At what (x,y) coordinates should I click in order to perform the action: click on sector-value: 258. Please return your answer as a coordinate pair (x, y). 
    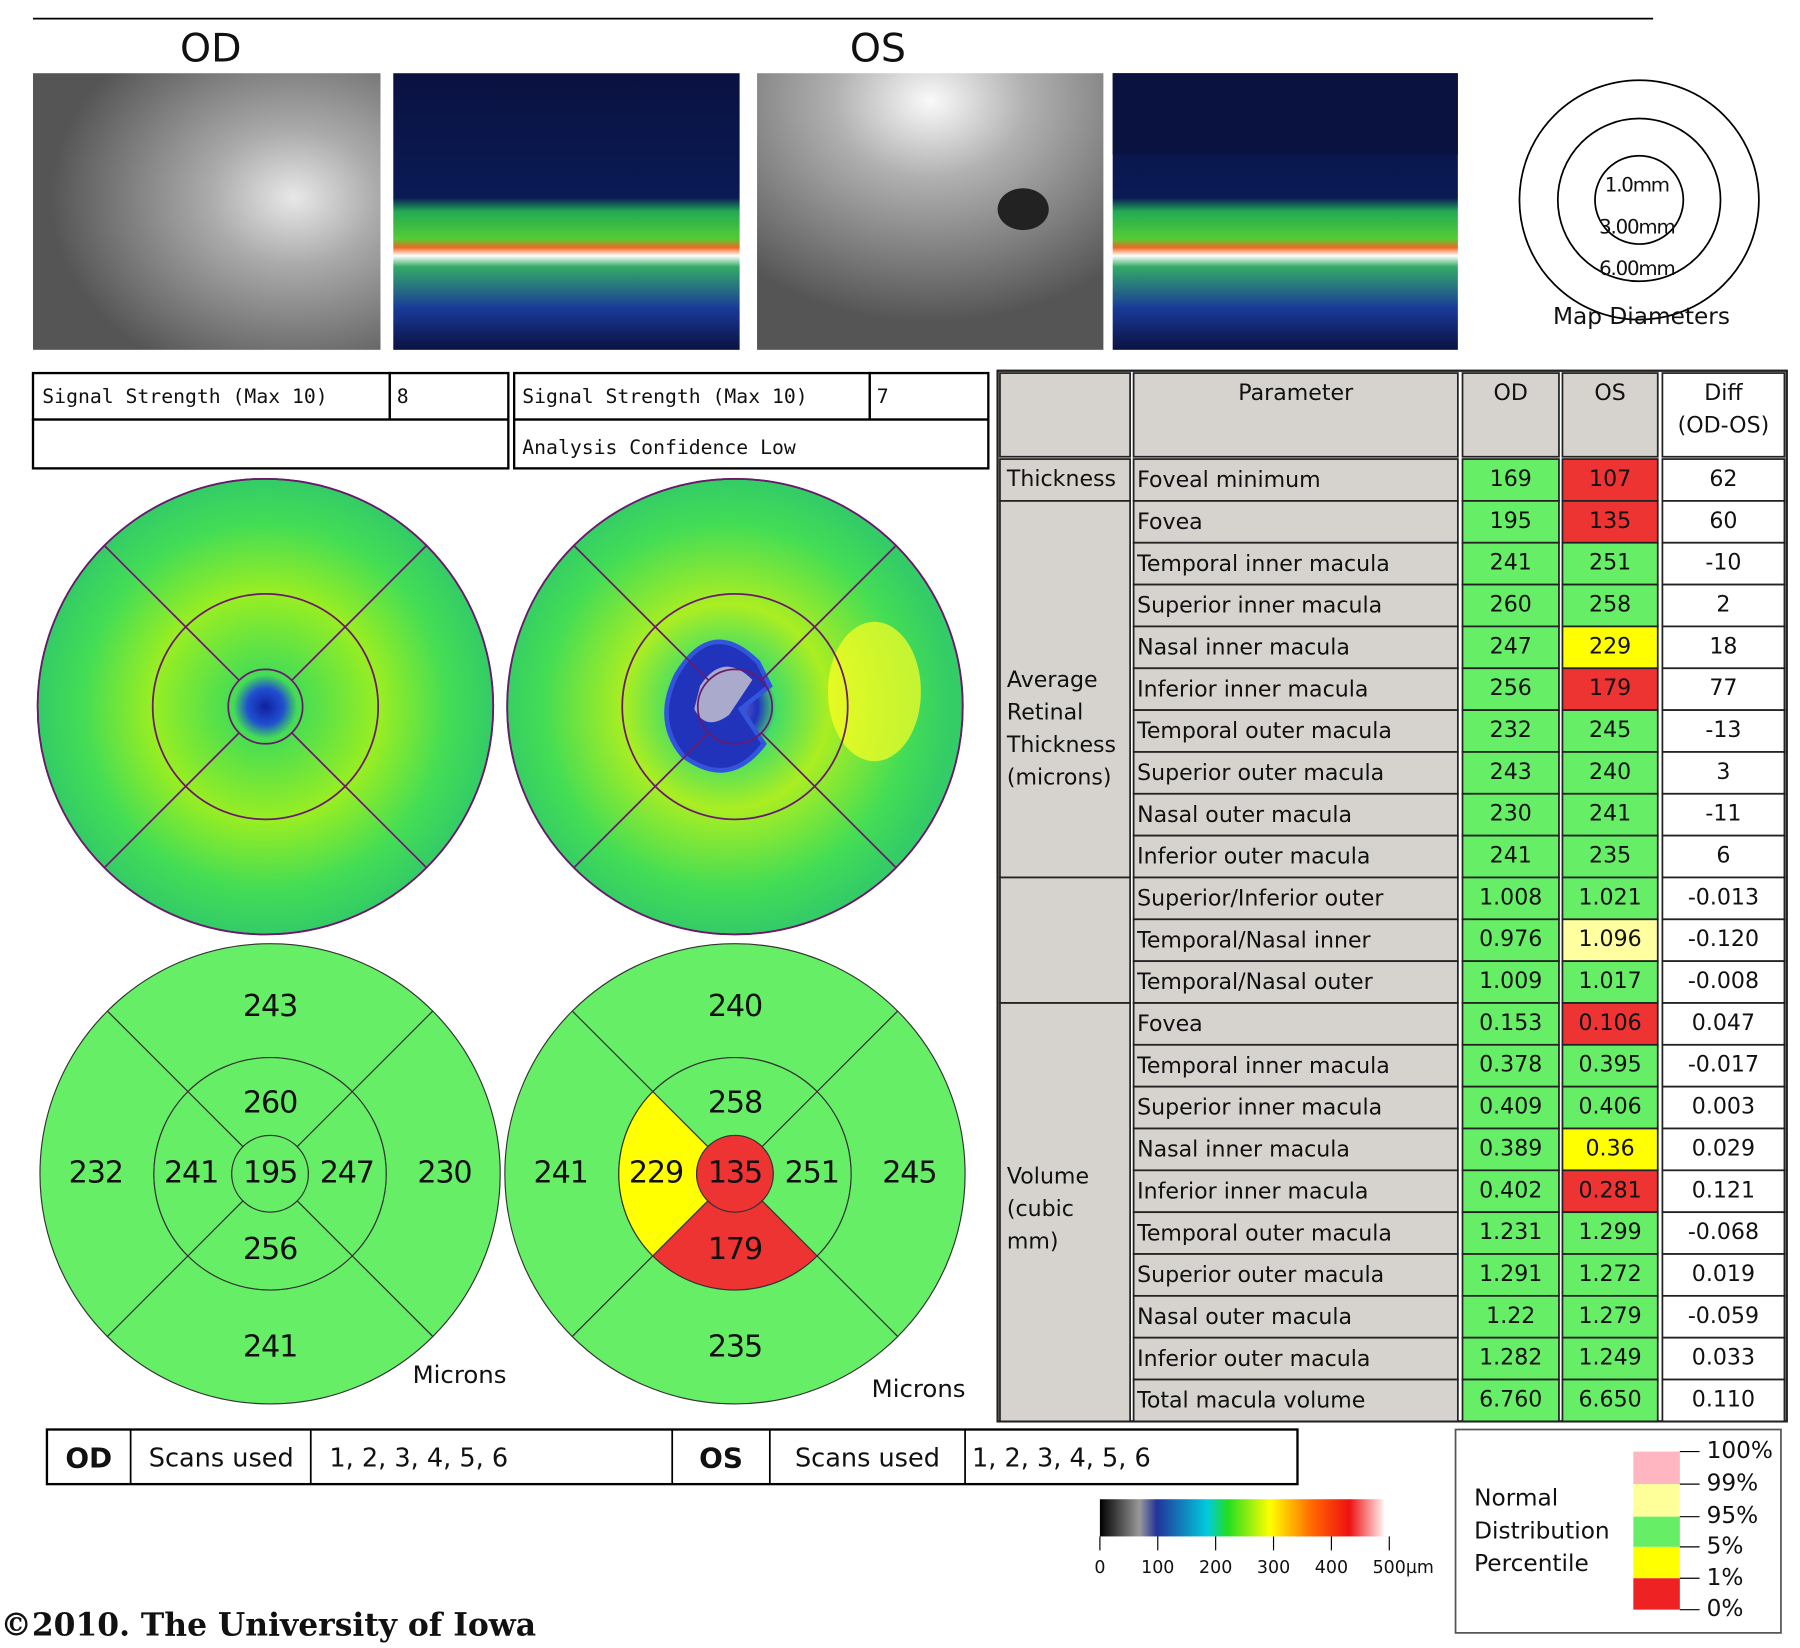
    Looking at the image, I should click on (735, 1103).